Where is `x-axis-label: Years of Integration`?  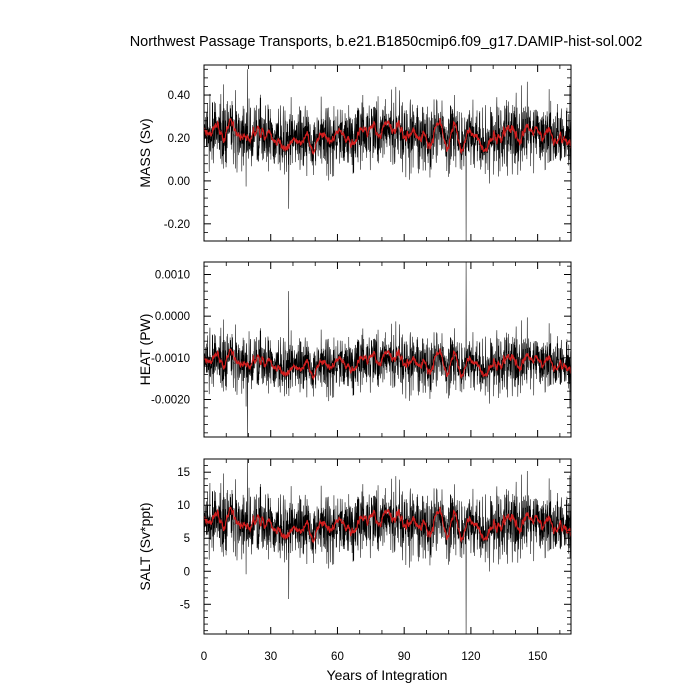 x-axis-label: Years of Integration is located at coordinates (387, 675).